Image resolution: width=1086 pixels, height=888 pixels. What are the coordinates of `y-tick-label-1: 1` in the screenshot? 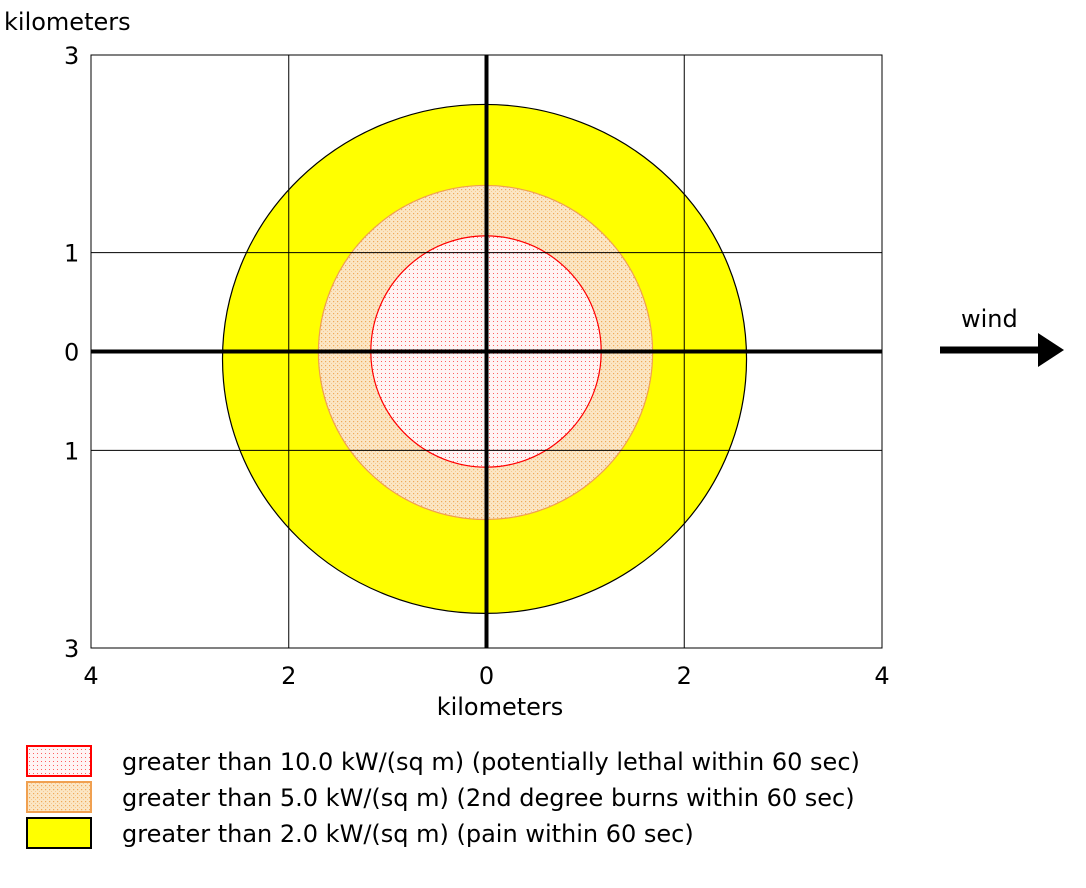 It's located at (71, 254).